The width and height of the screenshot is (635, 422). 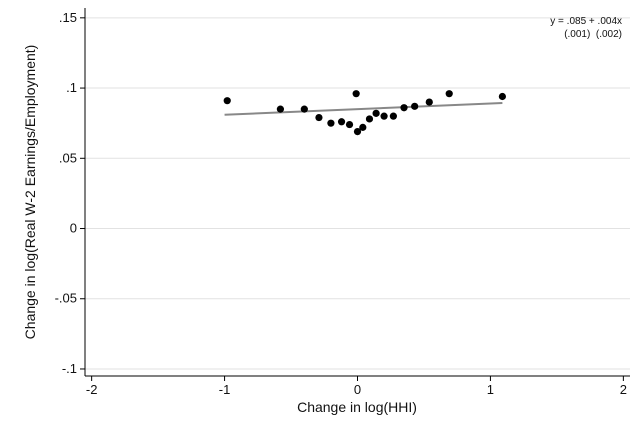 What do you see at coordinates (71, 87) in the screenshot?
I see `y-tick-label: .1` at bounding box center [71, 87].